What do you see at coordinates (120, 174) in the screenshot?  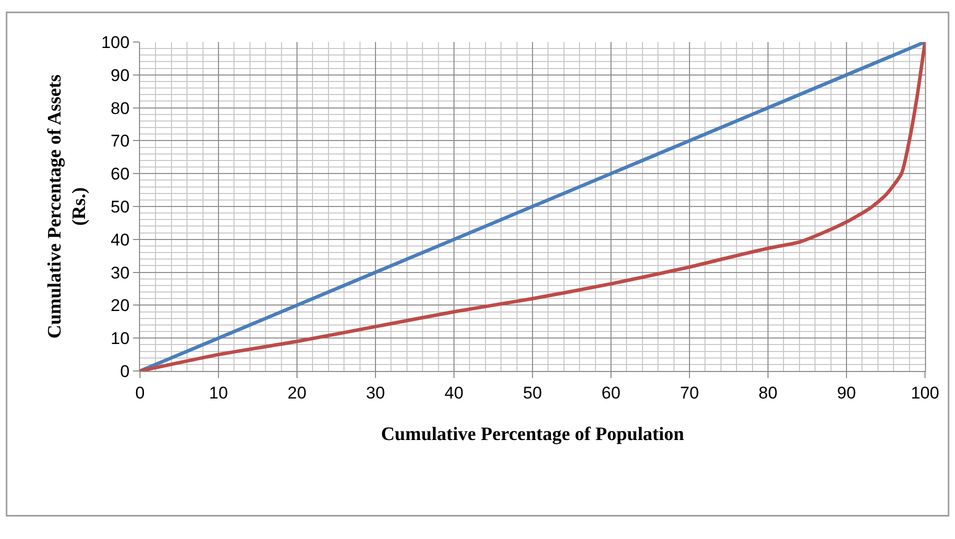 I see `y-tick-label: 60` at bounding box center [120, 174].